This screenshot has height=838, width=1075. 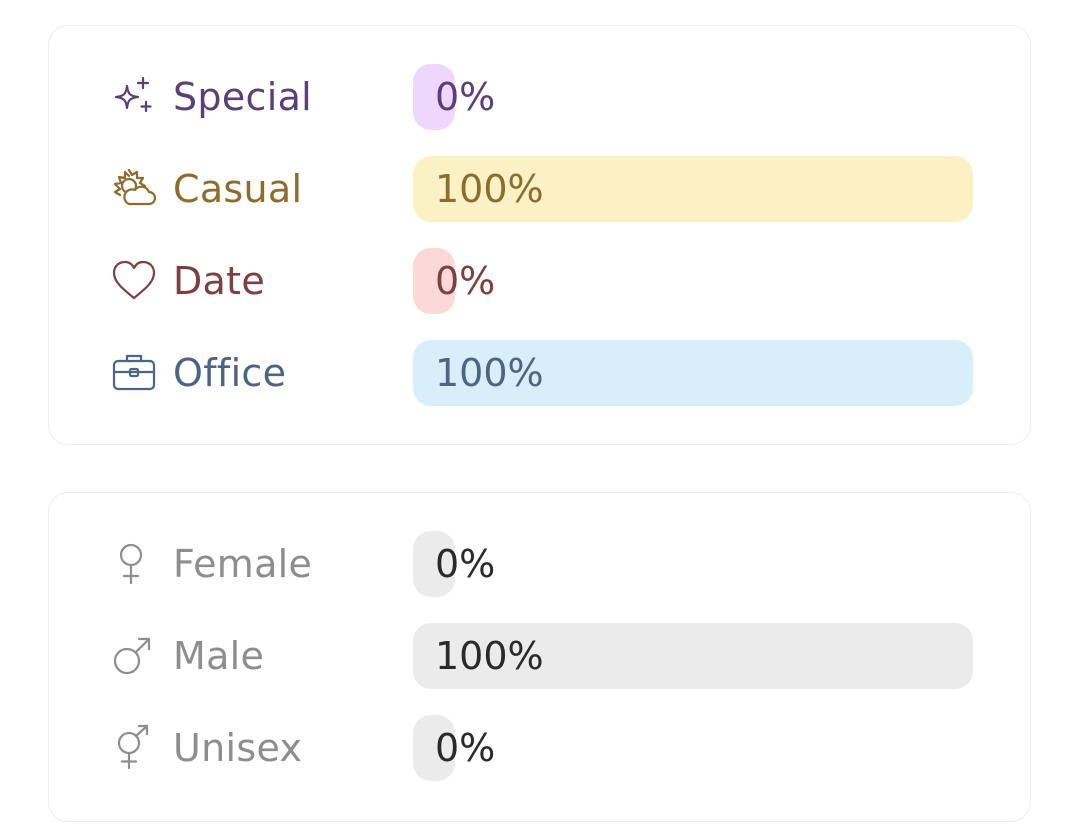 I want to click on female-icon, so click(x=135, y=564).